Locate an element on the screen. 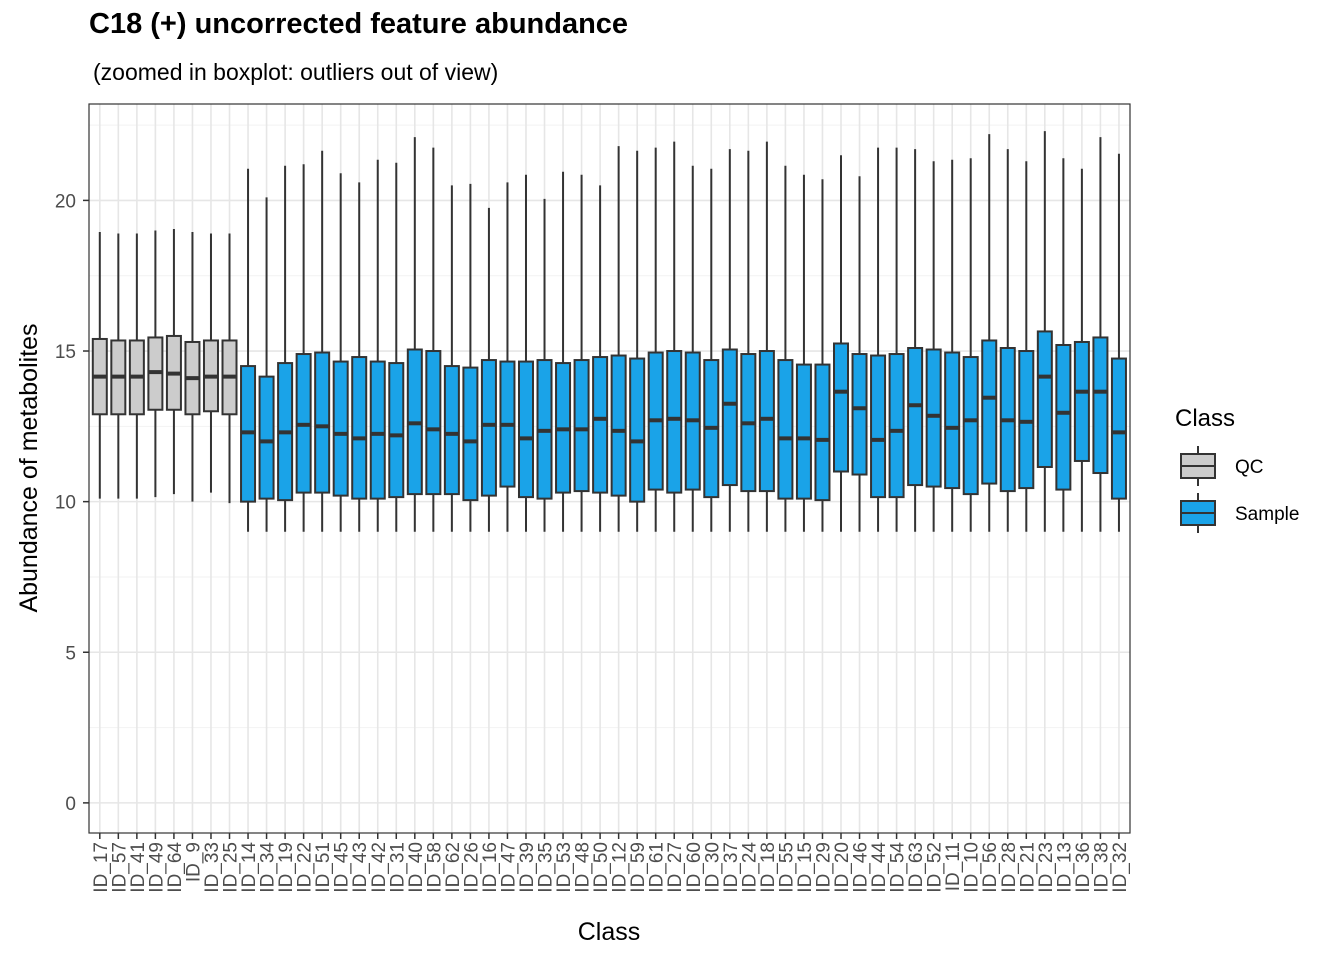 This screenshot has width=1344, height=960. x-tick-label: ID_37 is located at coordinates (731, 867).